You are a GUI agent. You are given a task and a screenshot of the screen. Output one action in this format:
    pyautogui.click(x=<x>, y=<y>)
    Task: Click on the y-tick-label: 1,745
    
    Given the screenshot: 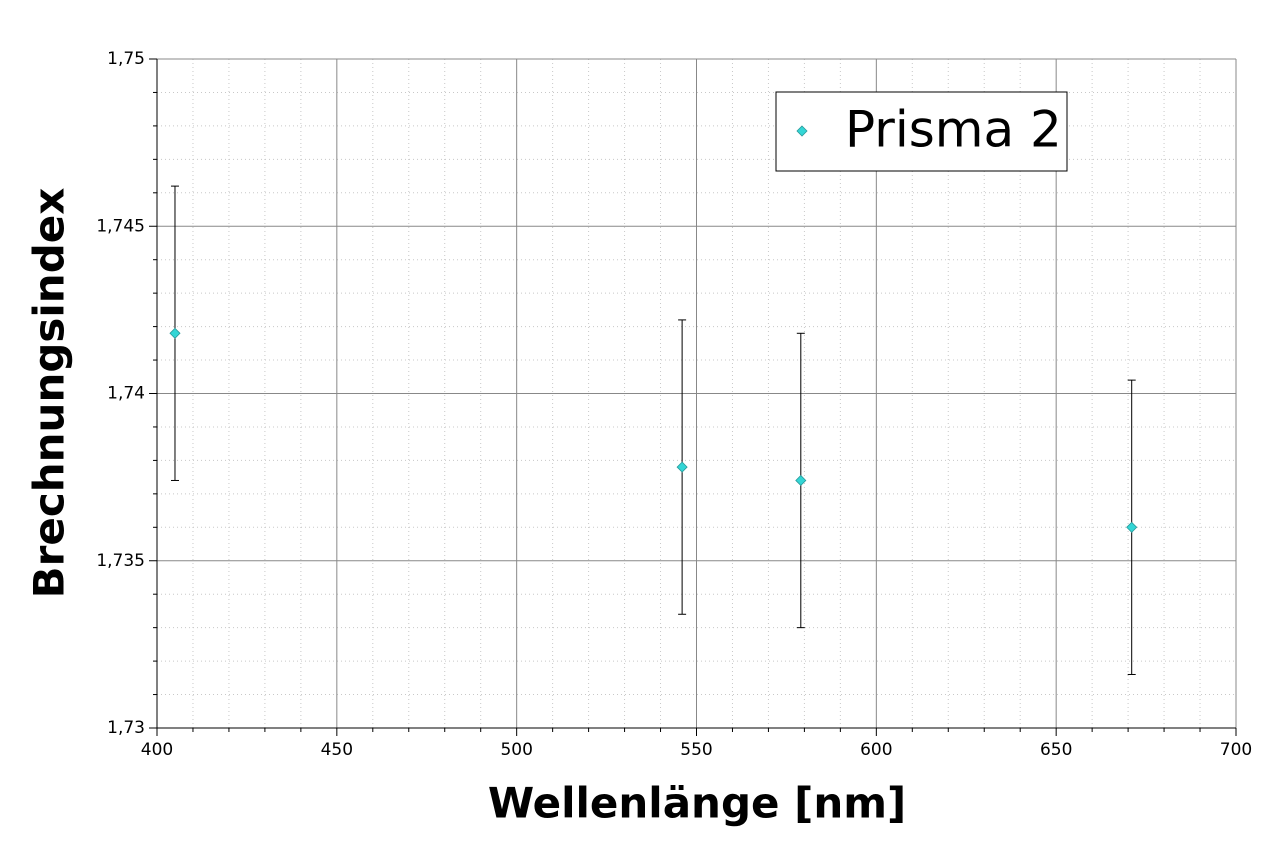 What is the action you would take?
    pyautogui.click(x=120, y=226)
    